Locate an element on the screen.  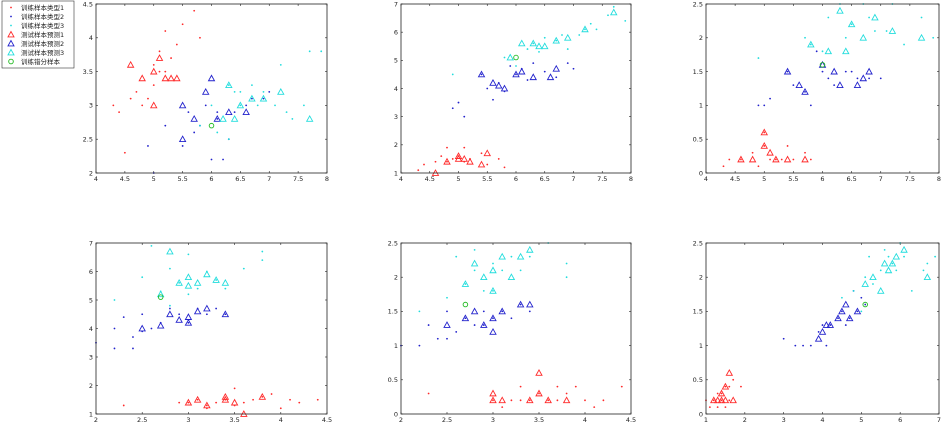
y-tick-label: 1.5 is located at coordinates (698, 72).